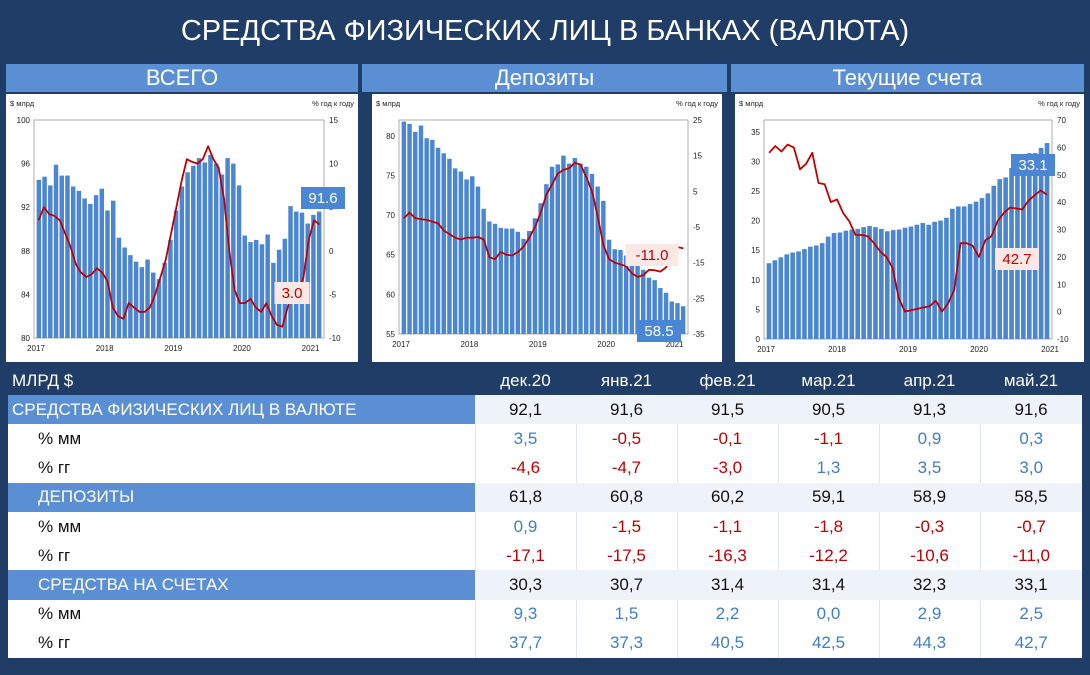  I want to click on row-value: 37,3, so click(626, 643).